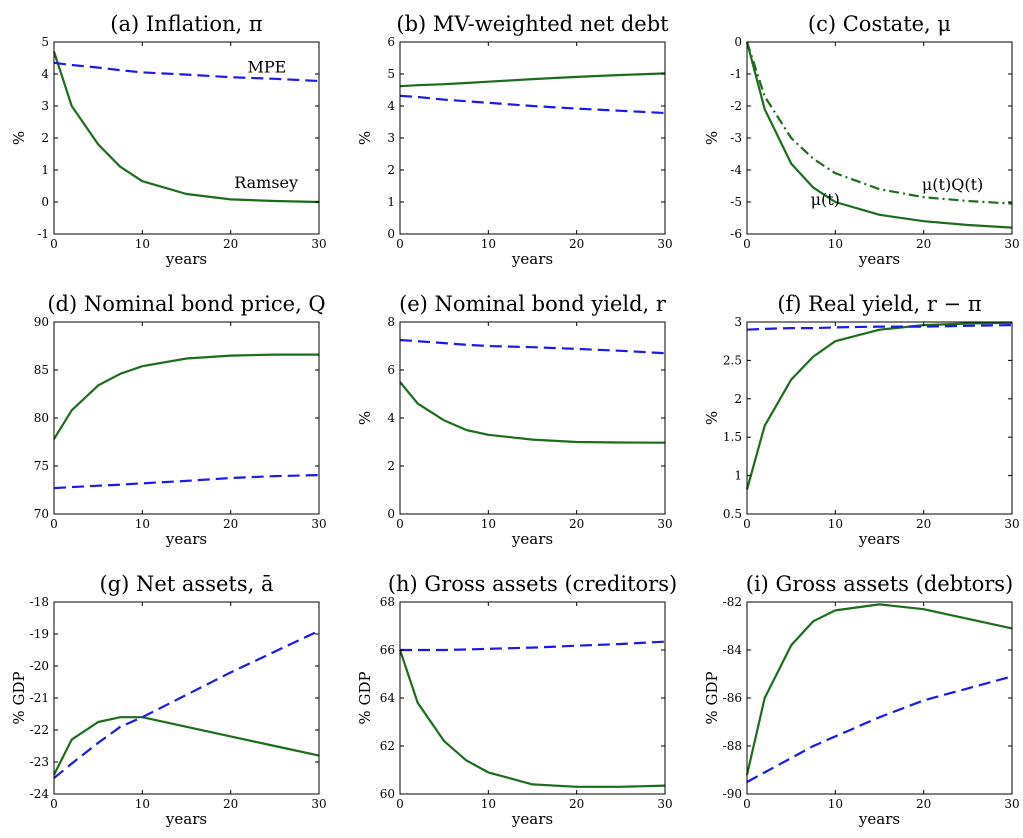 Image resolution: width=1023 pixels, height=838 pixels. What do you see at coordinates (732, 602) in the screenshot?
I see `y-tick-label: -82` at bounding box center [732, 602].